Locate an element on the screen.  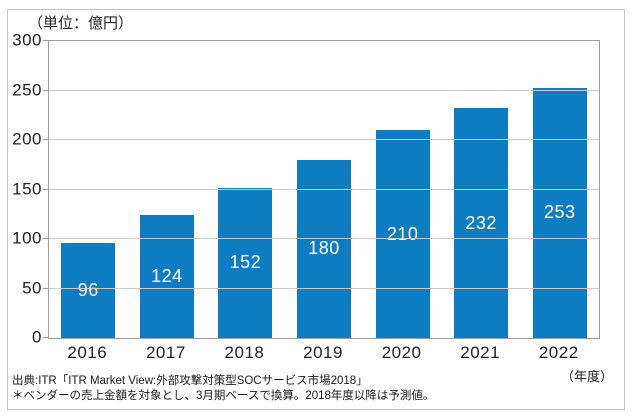
bar-value-label: 152 is located at coordinates (245, 262).